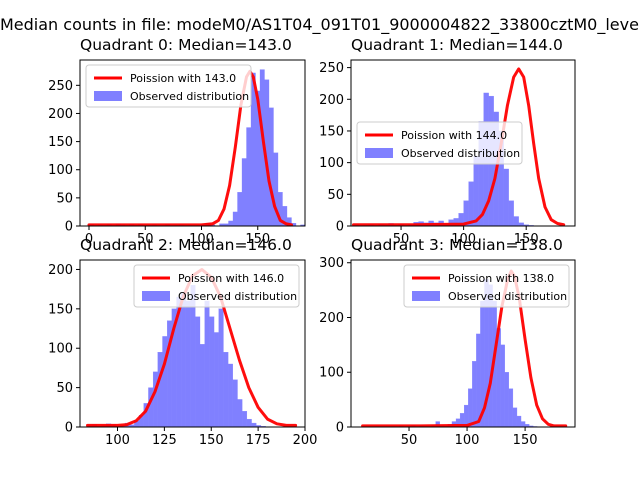 Image resolution: width=640 pixels, height=480 pixels. What do you see at coordinates (164, 440) in the screenshot?
I see `x-tick-label: 125` at bounding box center [164, 440].